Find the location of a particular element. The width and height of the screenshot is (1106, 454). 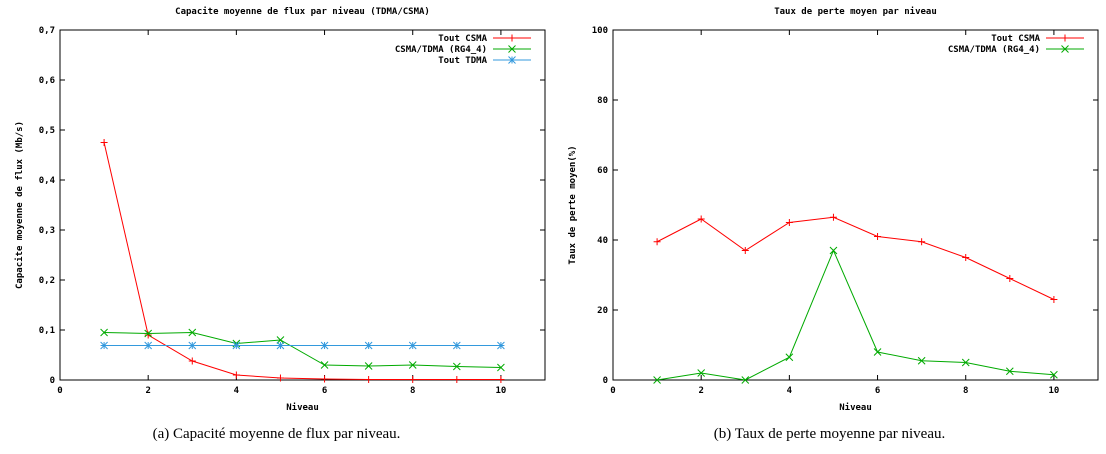

legend-label-3: Tout TDMA is located at coordinates (462, 61).